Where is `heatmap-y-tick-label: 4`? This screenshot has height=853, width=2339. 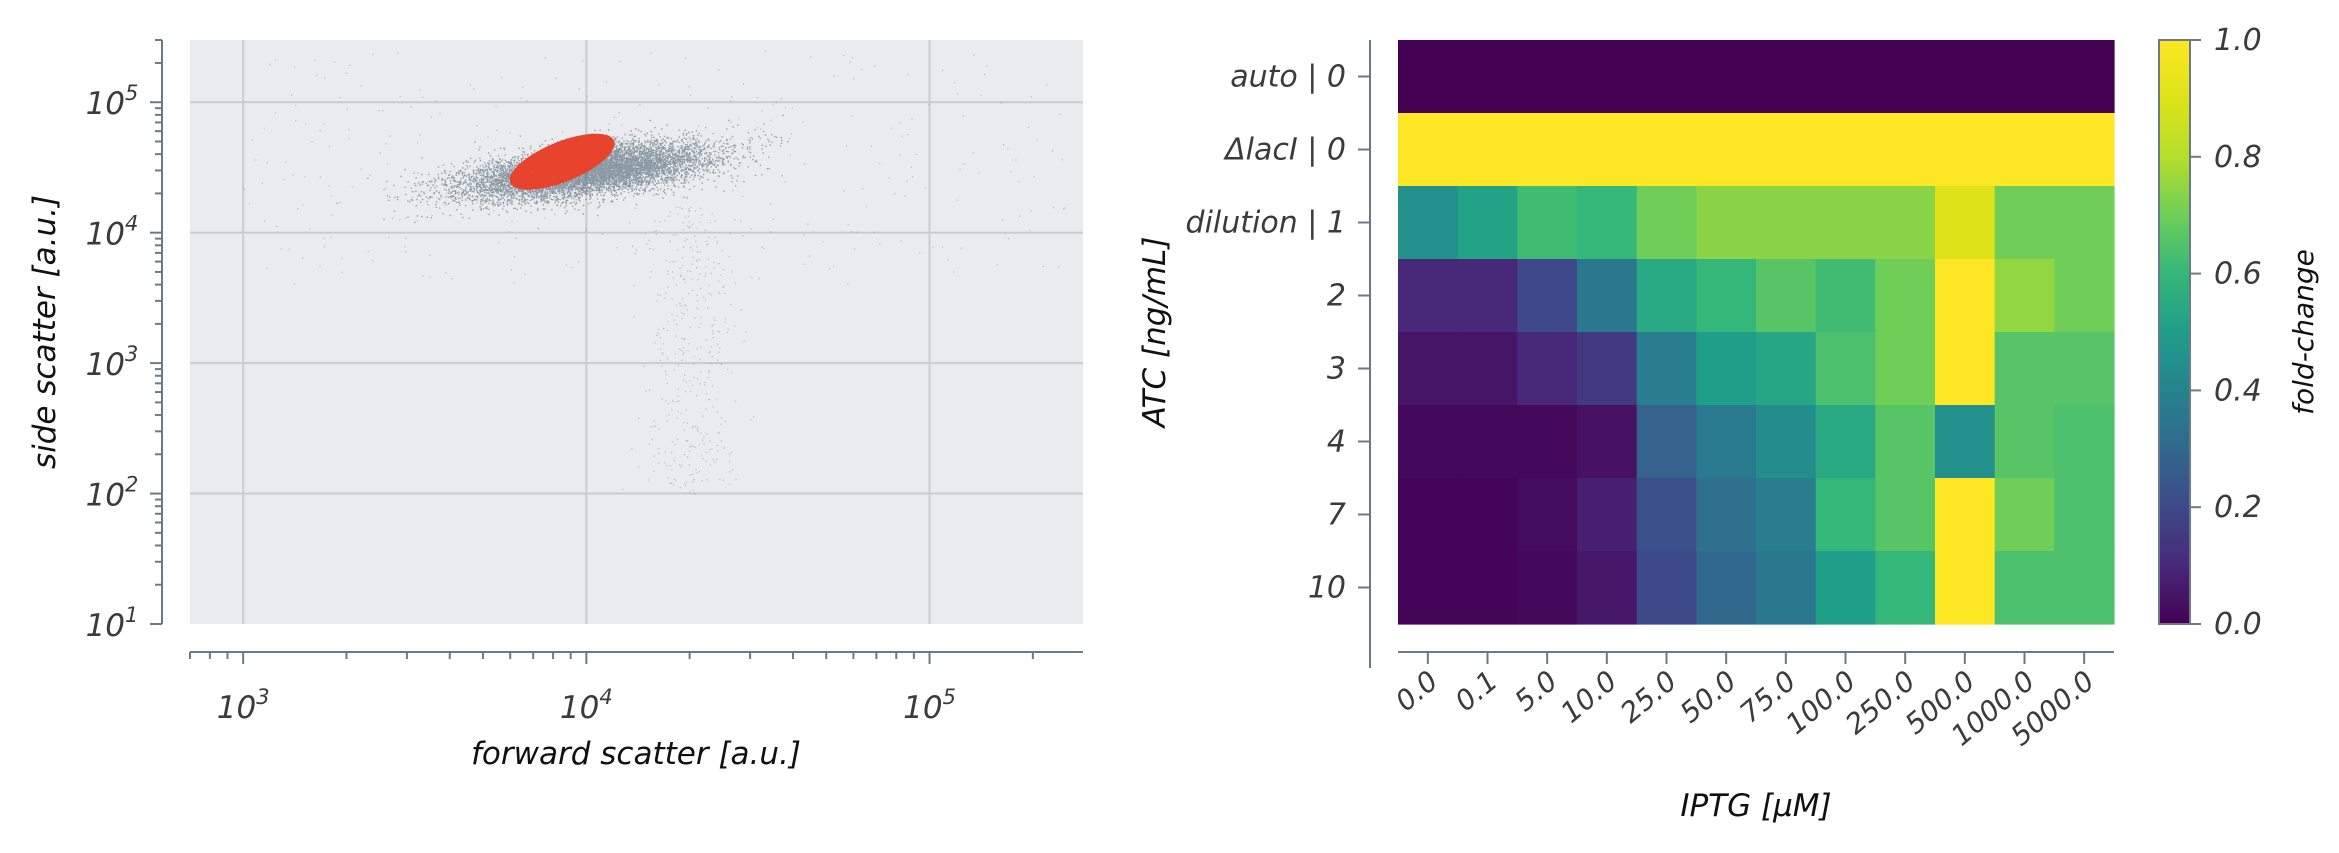 heatmap-y-tick-label: 4 is located at coordinates (1336, 442).